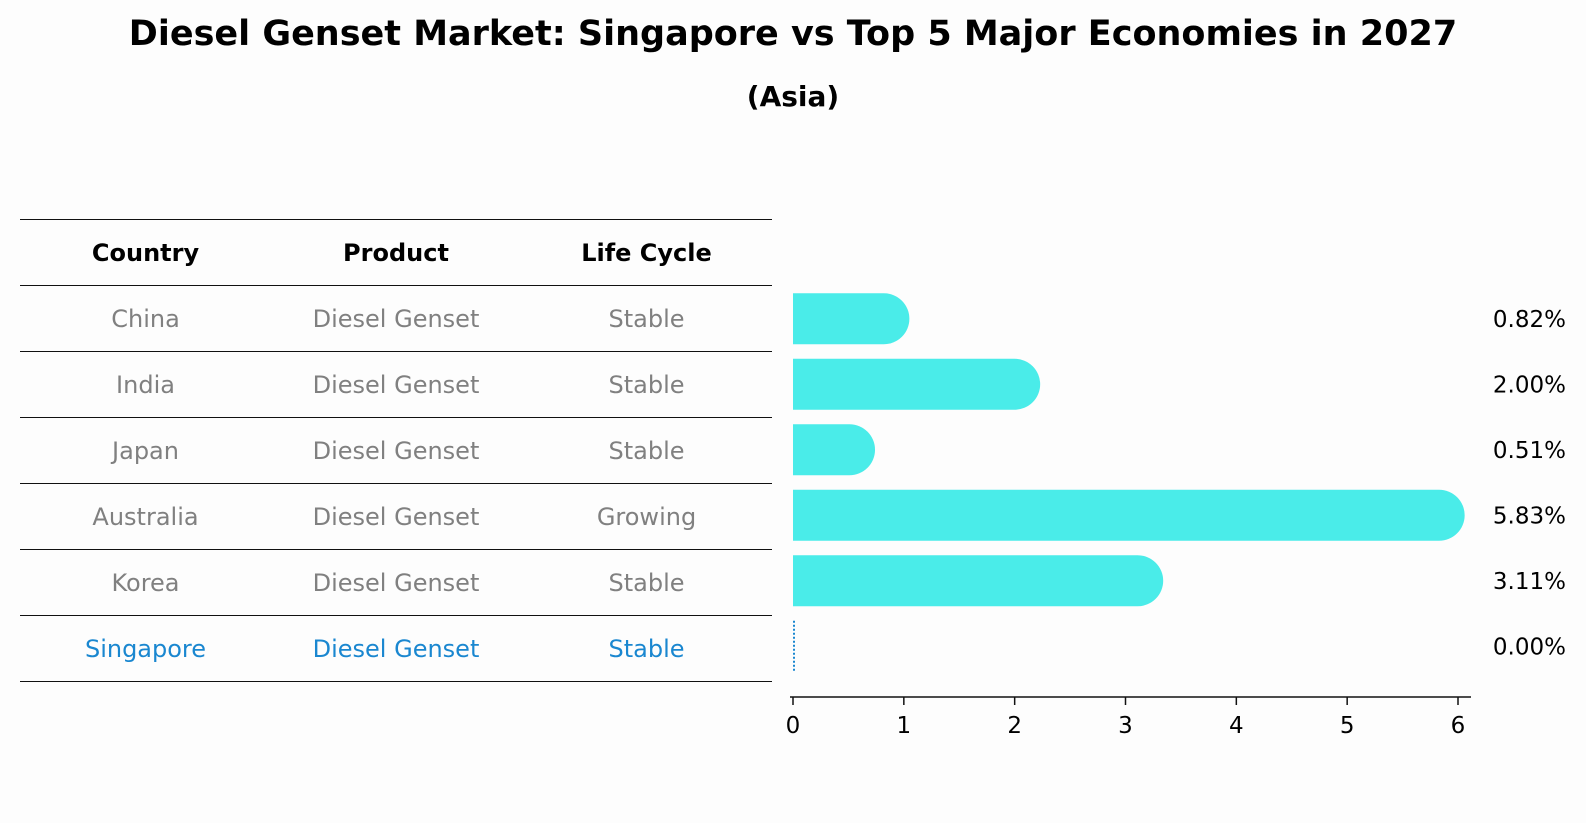 This screenshot has height=823, width=1586. I want to click on table-row: India Diesel Genset Stable, so click(396, 385).